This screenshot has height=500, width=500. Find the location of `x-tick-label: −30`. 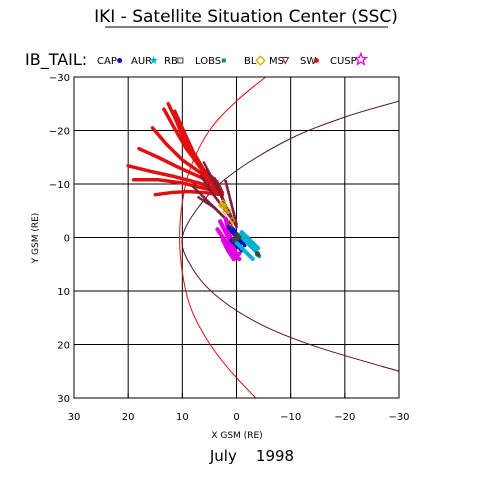

x-tick-label: −30 is located at coordinates (398, 417).